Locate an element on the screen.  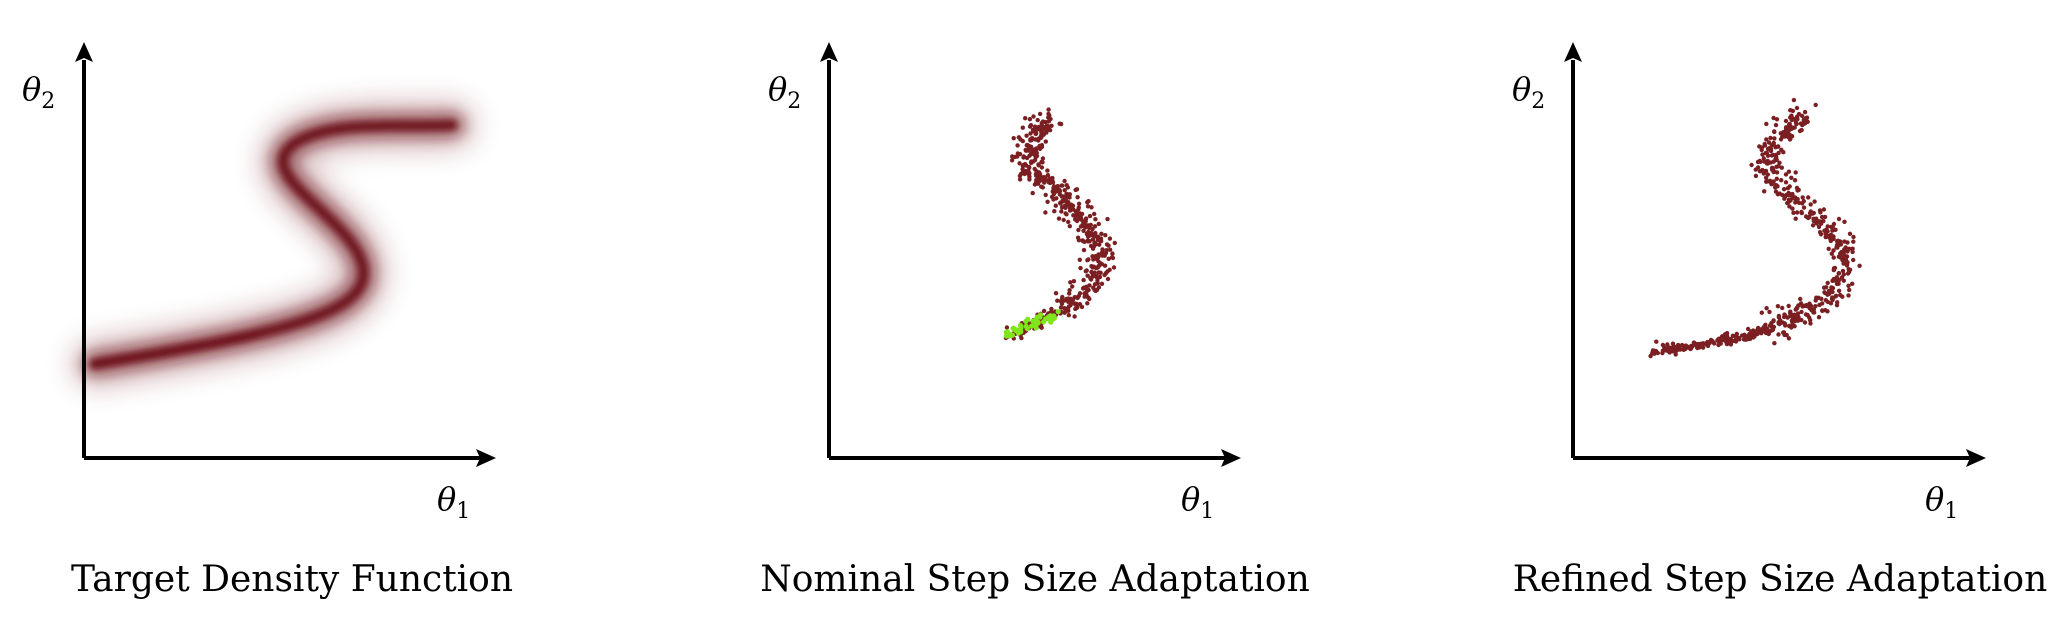
panel-caption: Refined Step Size Adaptation is located at coordinates (1780, 579).